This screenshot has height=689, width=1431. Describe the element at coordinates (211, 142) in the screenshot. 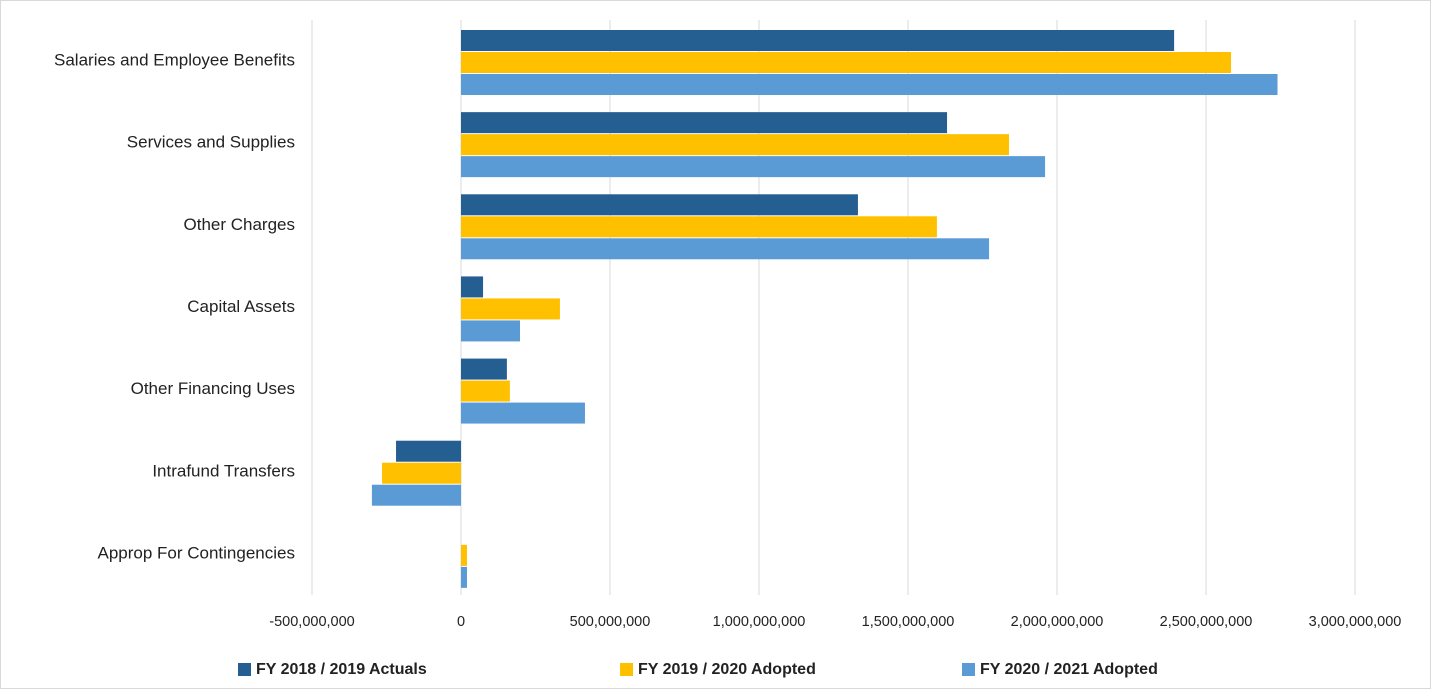

I see `y-tick-label: Services and Supplies` at that location.